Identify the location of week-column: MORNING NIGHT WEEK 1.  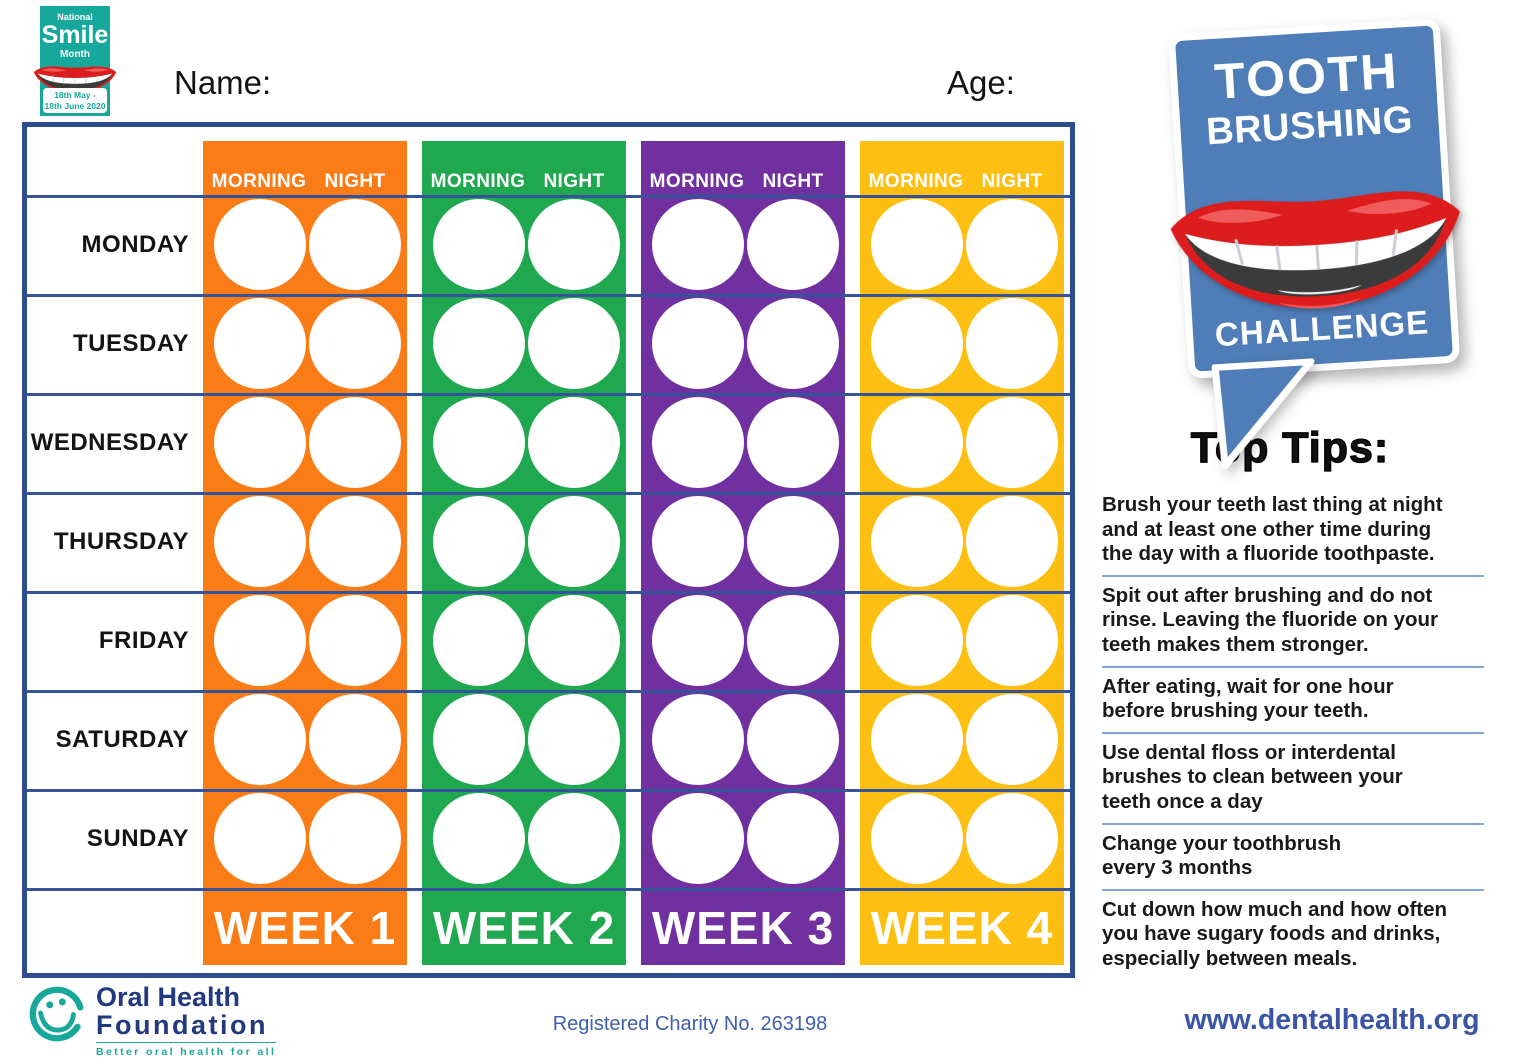
(305, 553).